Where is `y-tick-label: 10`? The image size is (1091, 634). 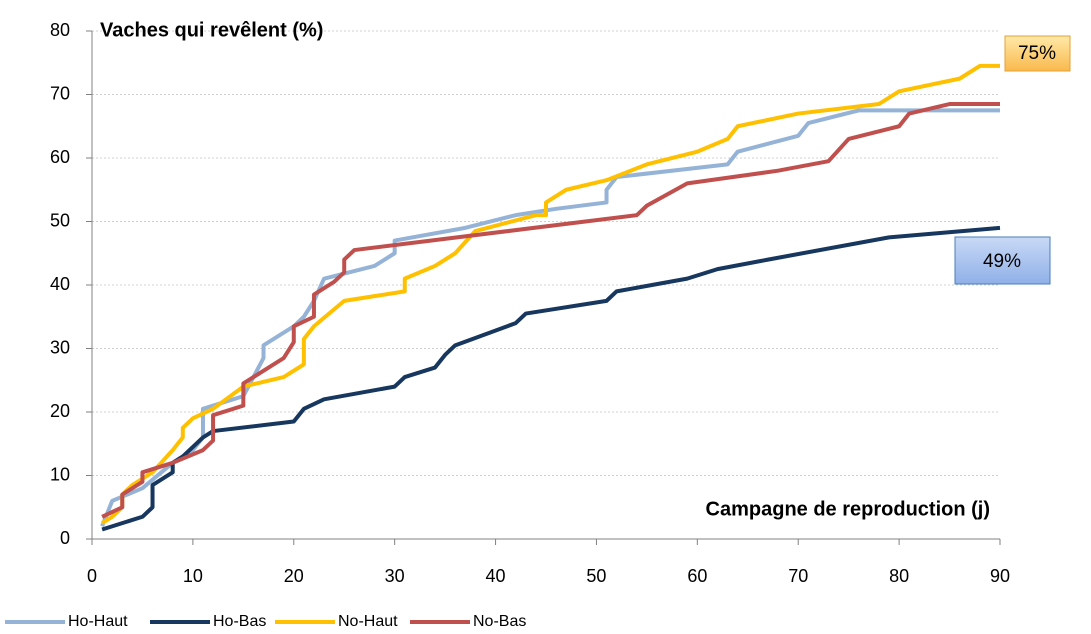
y-tick-label: 10 is located at coordinates (60, 474).